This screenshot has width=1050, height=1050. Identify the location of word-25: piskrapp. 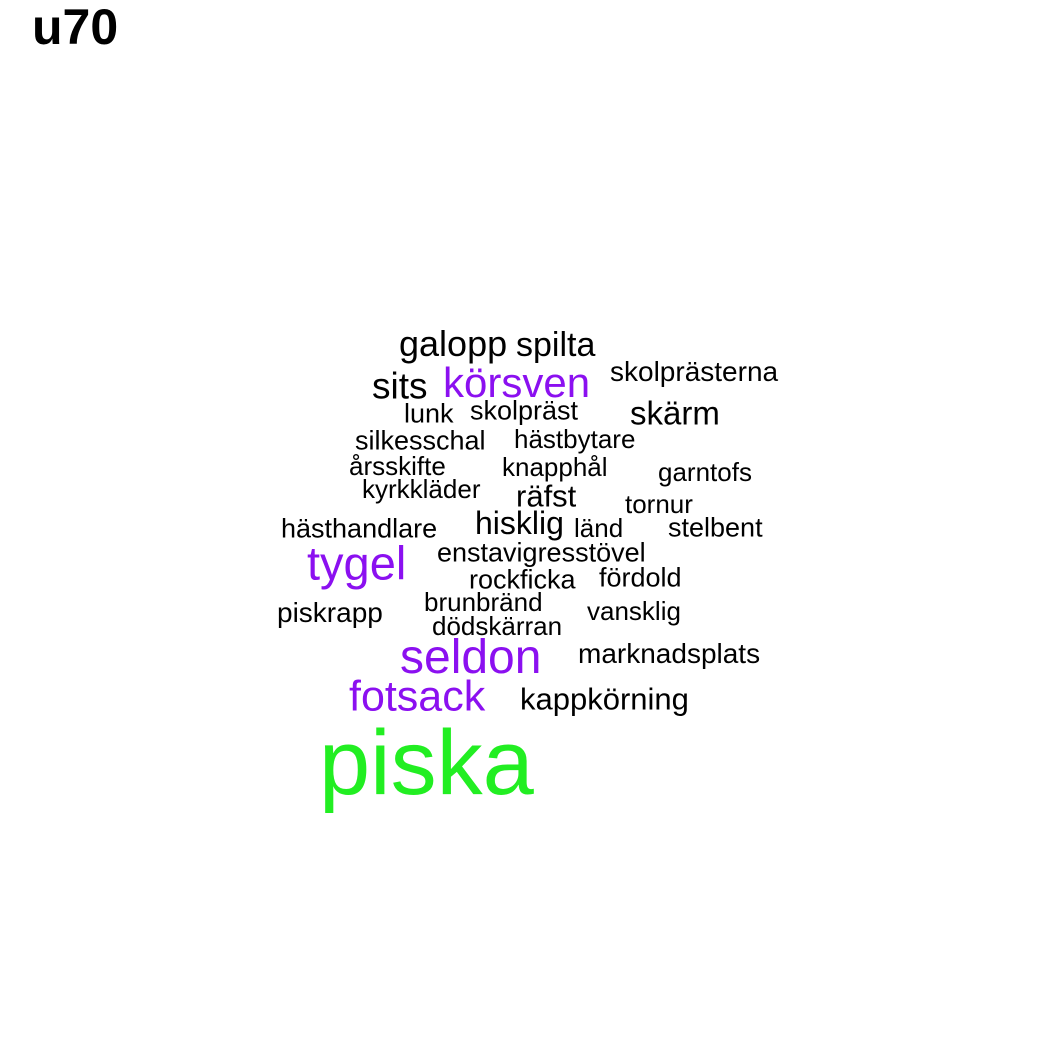
(330, 612).